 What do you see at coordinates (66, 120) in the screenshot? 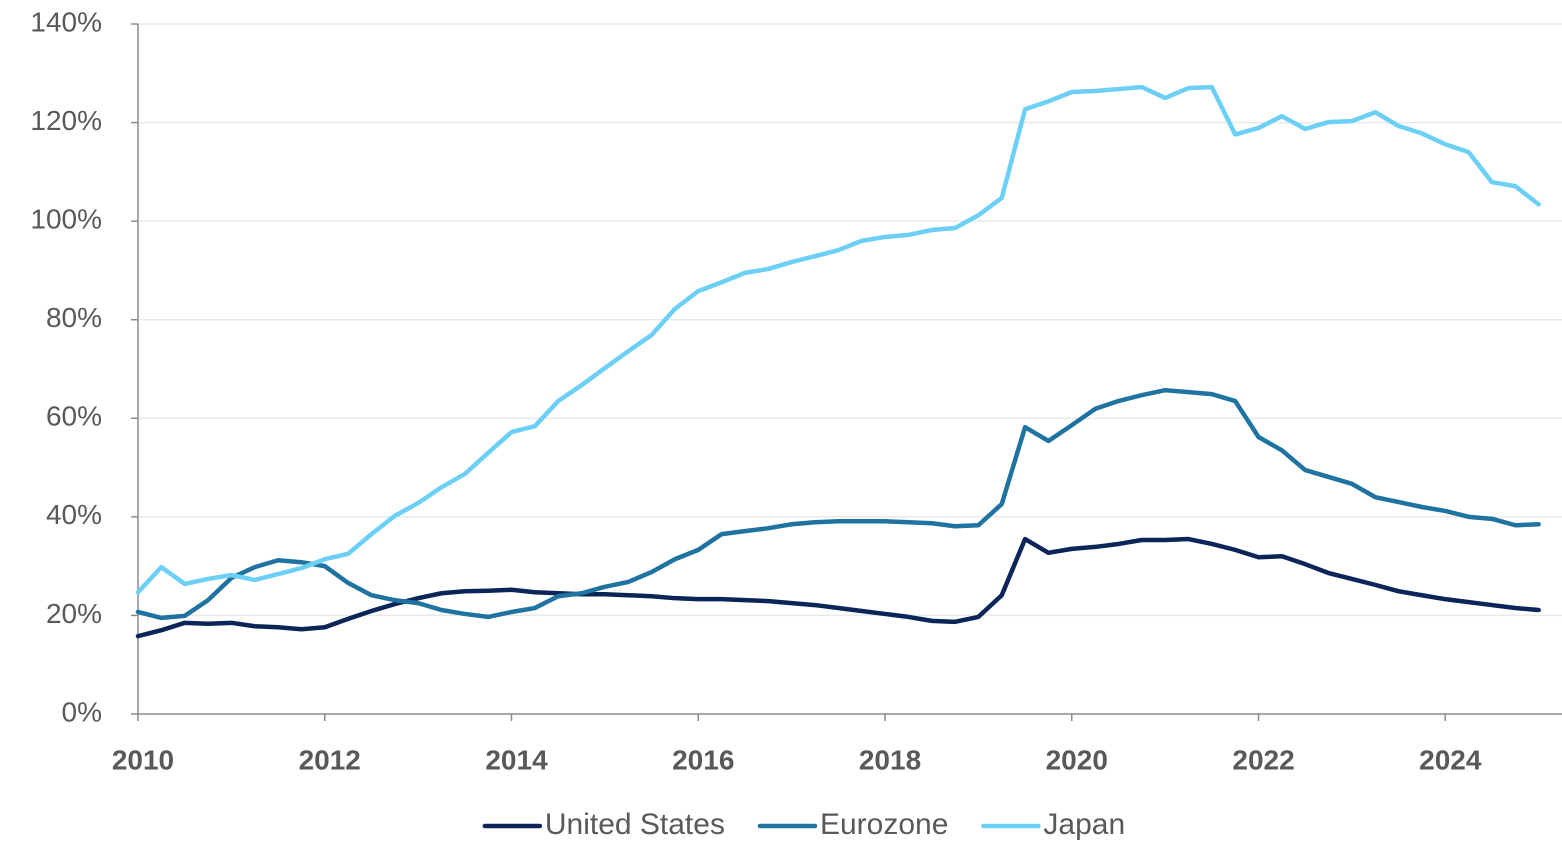
I see `y-tick-label: 120%` at bounding box center [66, 120].